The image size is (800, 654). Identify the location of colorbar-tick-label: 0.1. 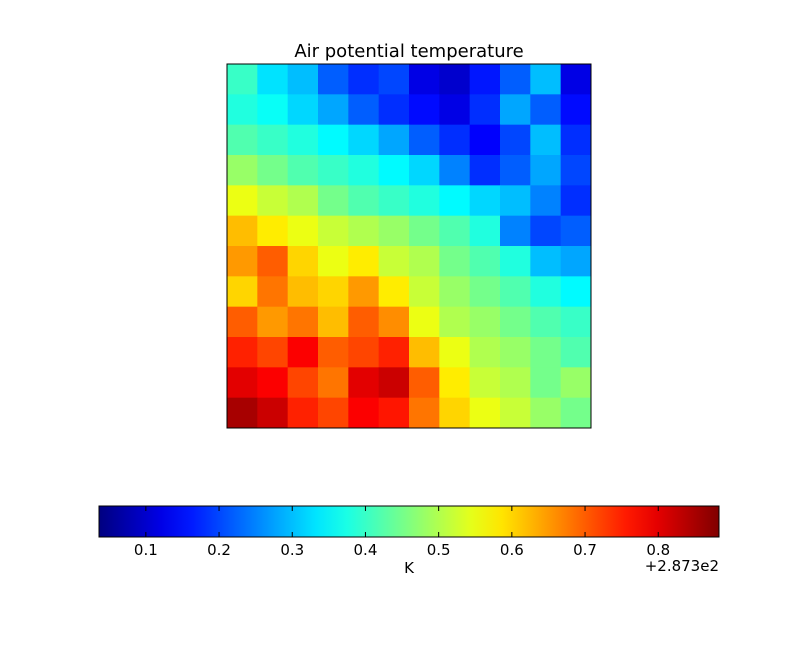
(146, 550).